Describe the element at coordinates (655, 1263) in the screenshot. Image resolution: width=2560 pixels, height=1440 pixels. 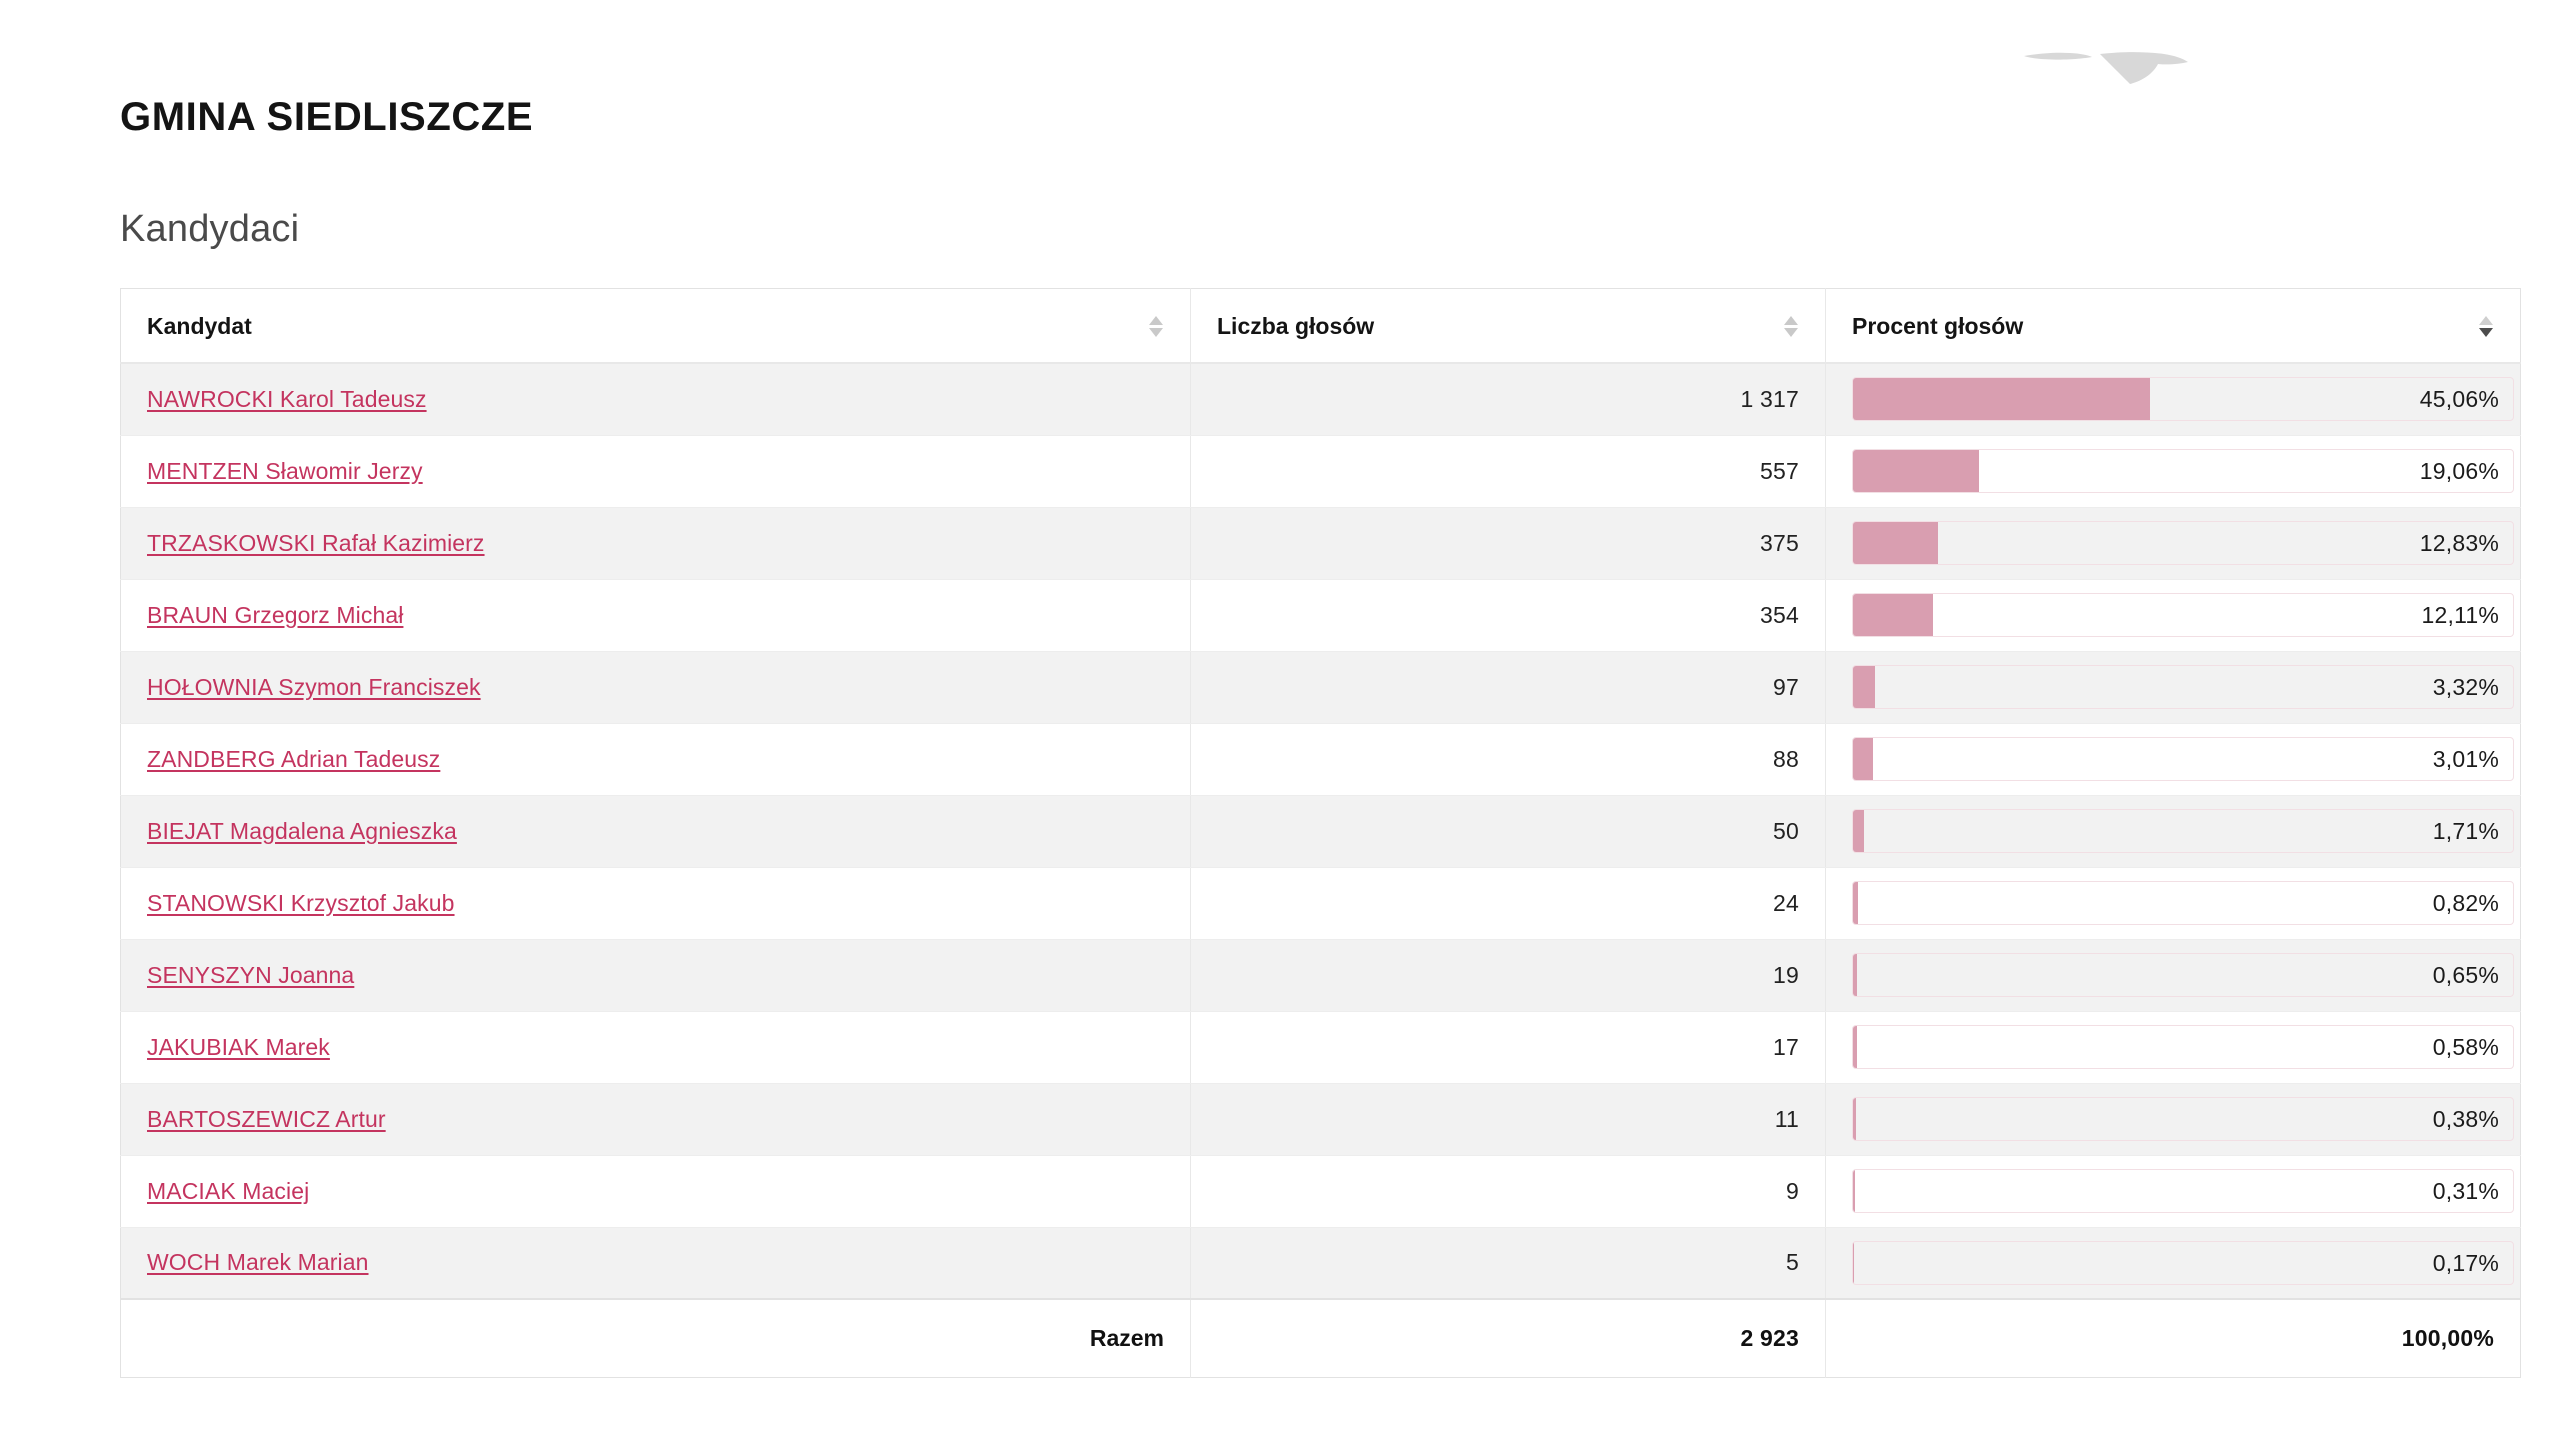
I see `cell-candidate: WOCH Marek Marian` at that location.